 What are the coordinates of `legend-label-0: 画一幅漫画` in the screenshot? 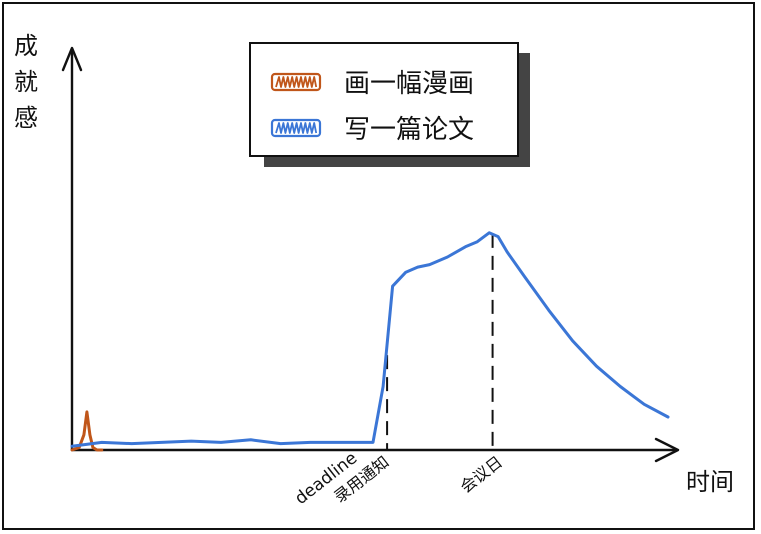 It's located at (409, 84).